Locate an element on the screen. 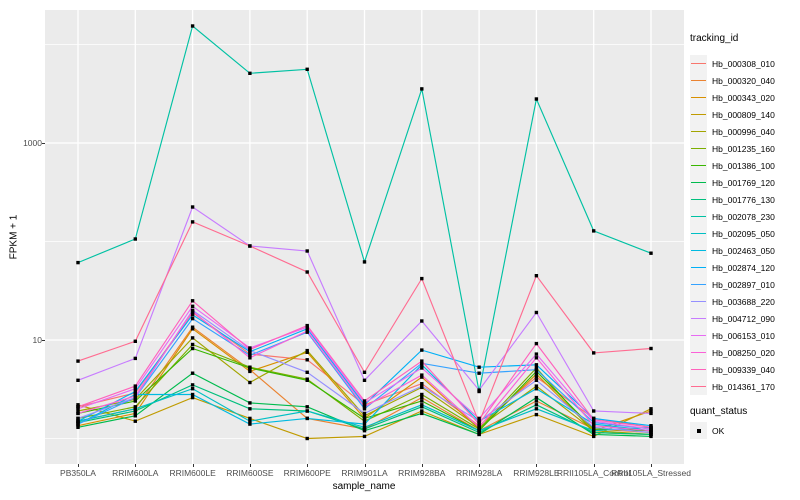 The image size is (800, 500). legend-item-label: Hb_002095_050 is located at coordinates (743, 233).